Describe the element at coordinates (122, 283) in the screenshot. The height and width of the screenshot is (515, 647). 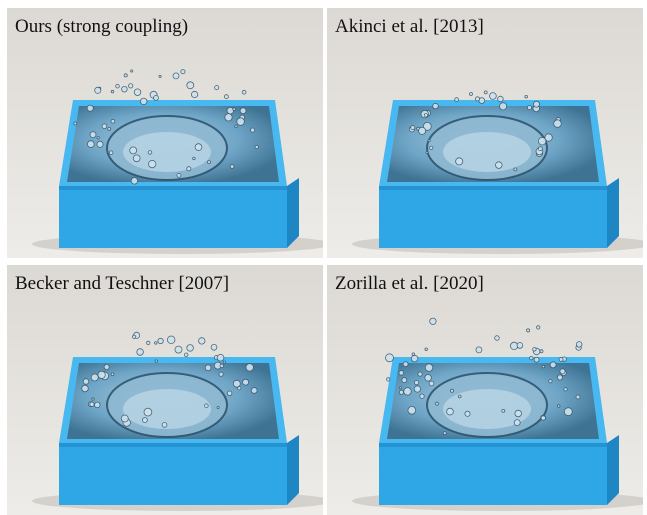
I see `panel-label: Becker and Teschner [2007]` at that location.